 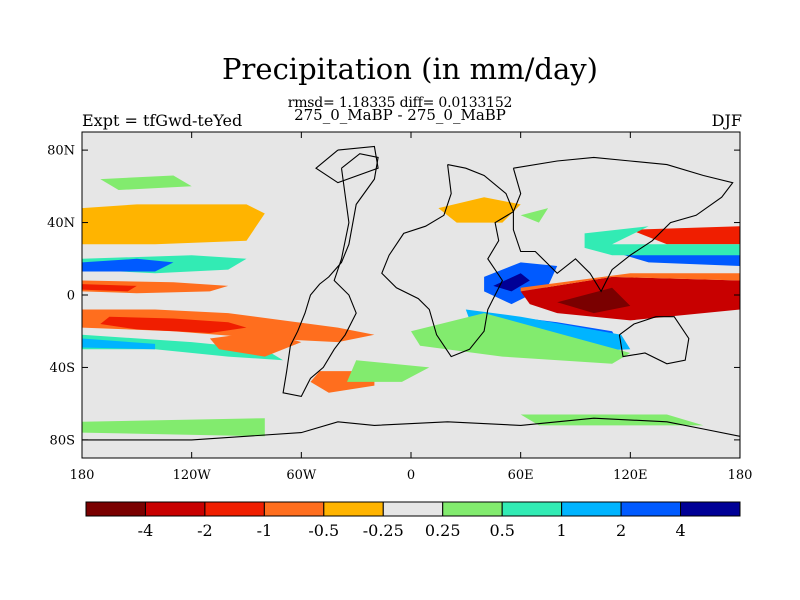 I want to click on coastline-antarctica, so click(x=411, y=437).